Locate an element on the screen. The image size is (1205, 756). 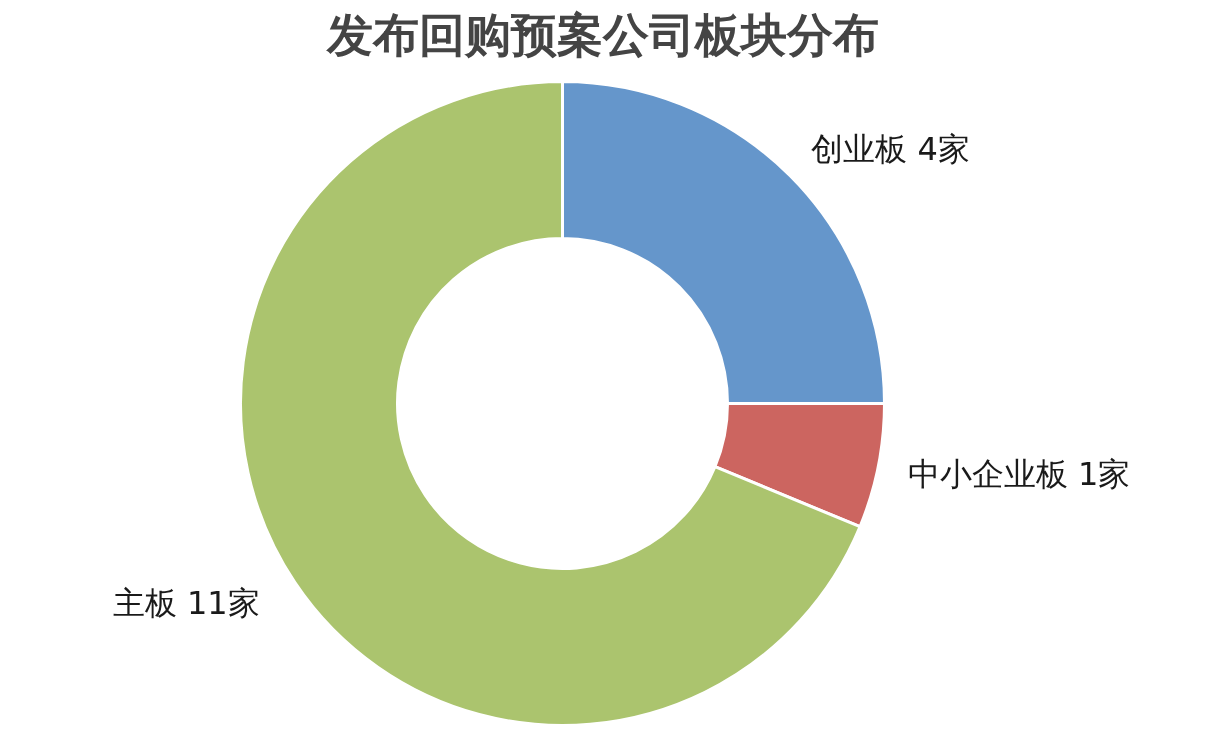
slice-label: 创业板 4家 is located at coordinates (890, 149).